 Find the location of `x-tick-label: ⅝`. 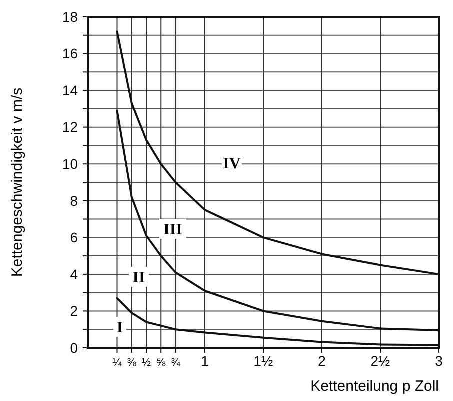

x-tick-label: ⅝ is located at coordinates (161, 363).